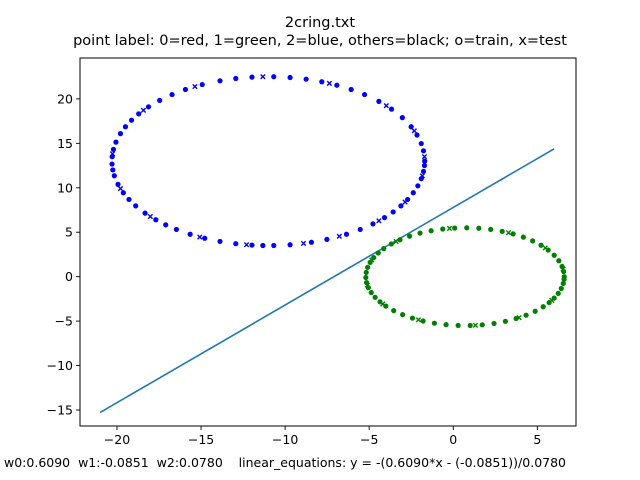 The image size is (640, 480). Describe the element at coordinates (369, 439) in the screenshot. I see `x-tick-label: −5` at that location.